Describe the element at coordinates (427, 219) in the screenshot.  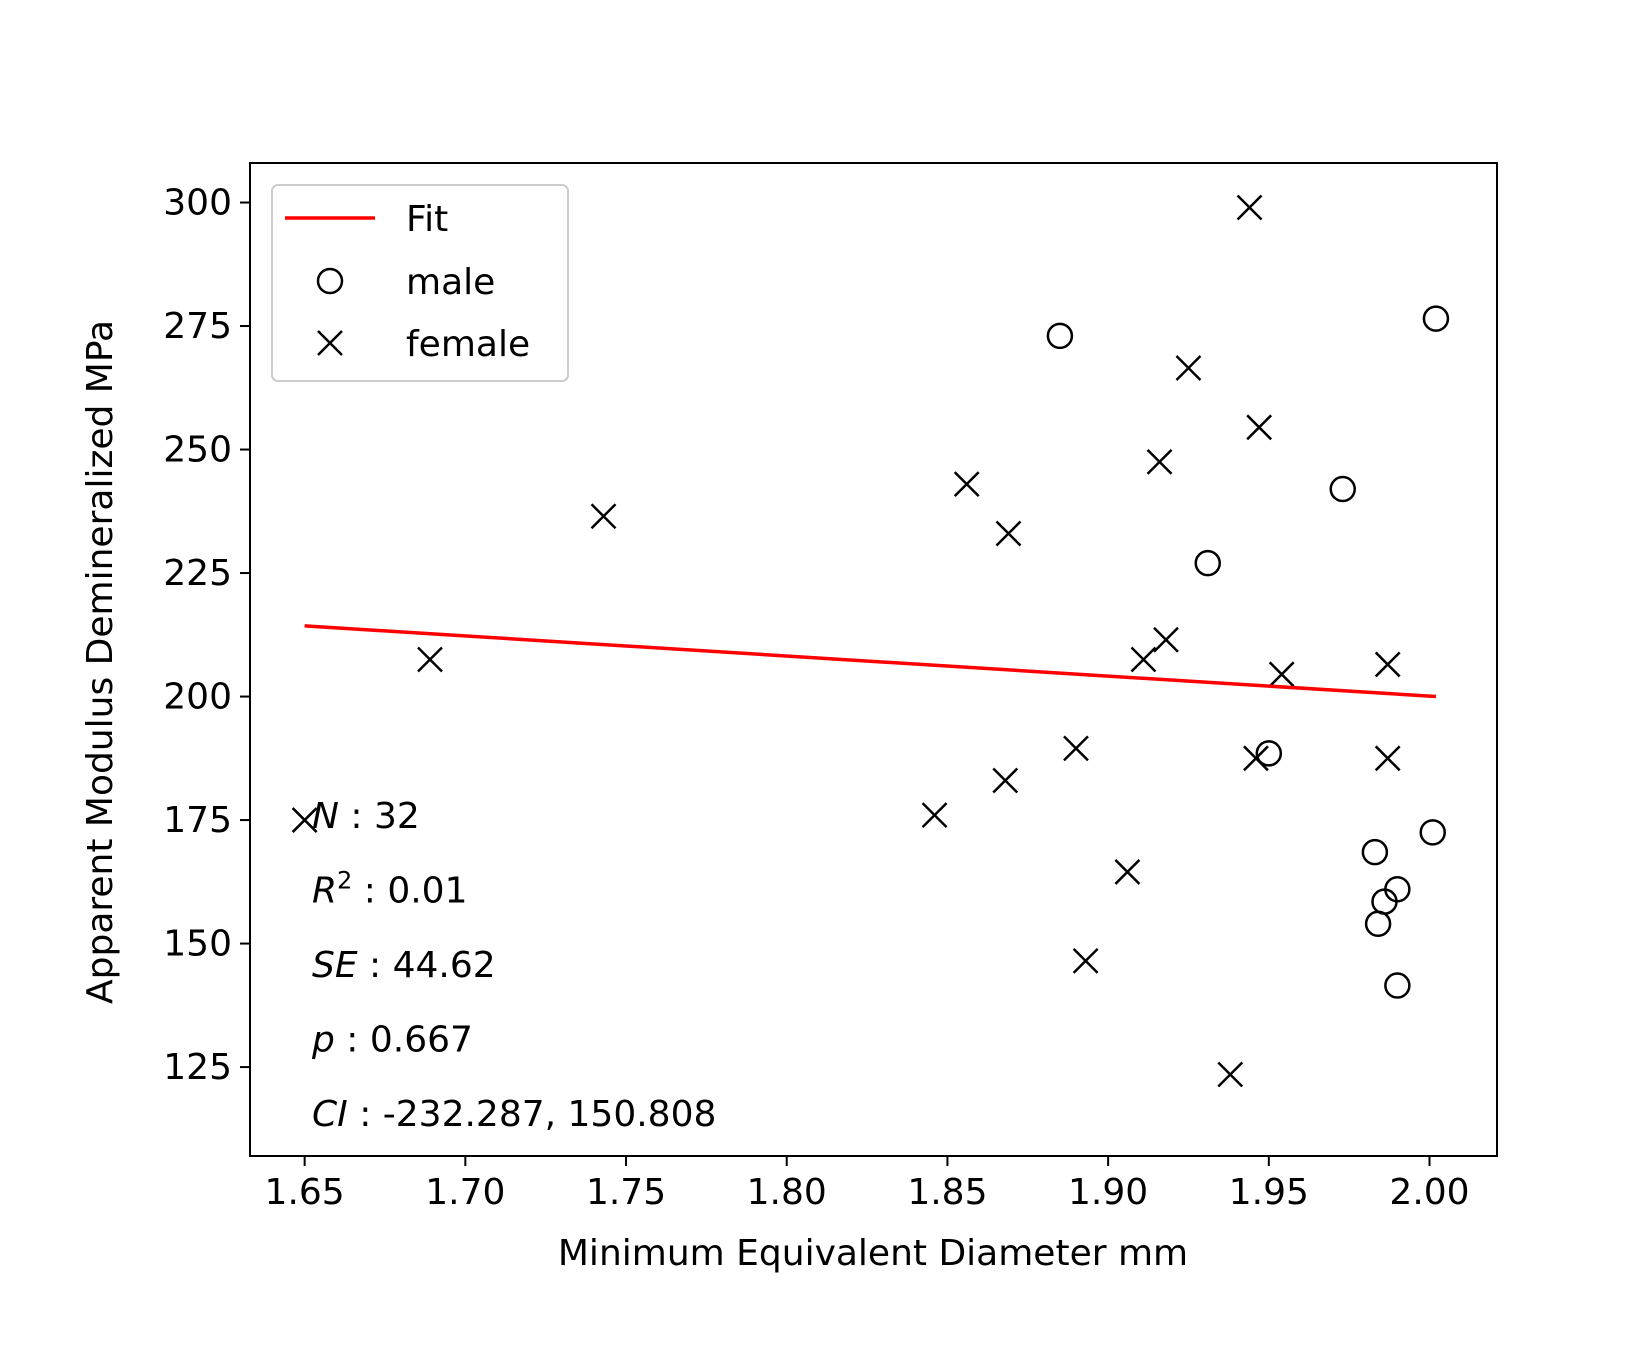
I see `legend-label: Fit` at that location.